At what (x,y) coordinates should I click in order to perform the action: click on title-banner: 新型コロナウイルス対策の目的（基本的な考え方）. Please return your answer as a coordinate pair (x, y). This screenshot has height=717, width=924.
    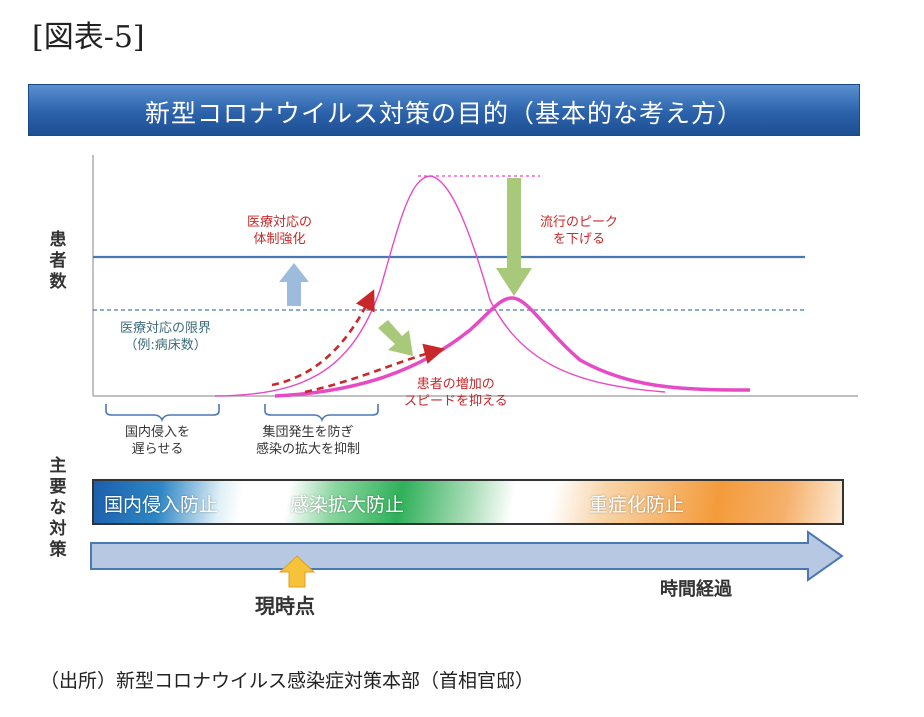
    Looking at the image, I should click on (444, 110).